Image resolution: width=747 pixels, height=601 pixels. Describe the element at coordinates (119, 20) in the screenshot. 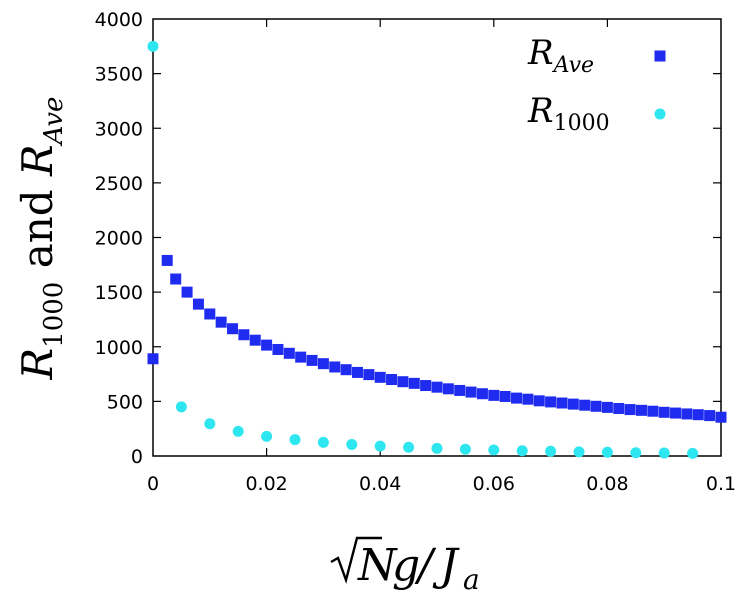

I see `y-tick-label: 4000` at that location.